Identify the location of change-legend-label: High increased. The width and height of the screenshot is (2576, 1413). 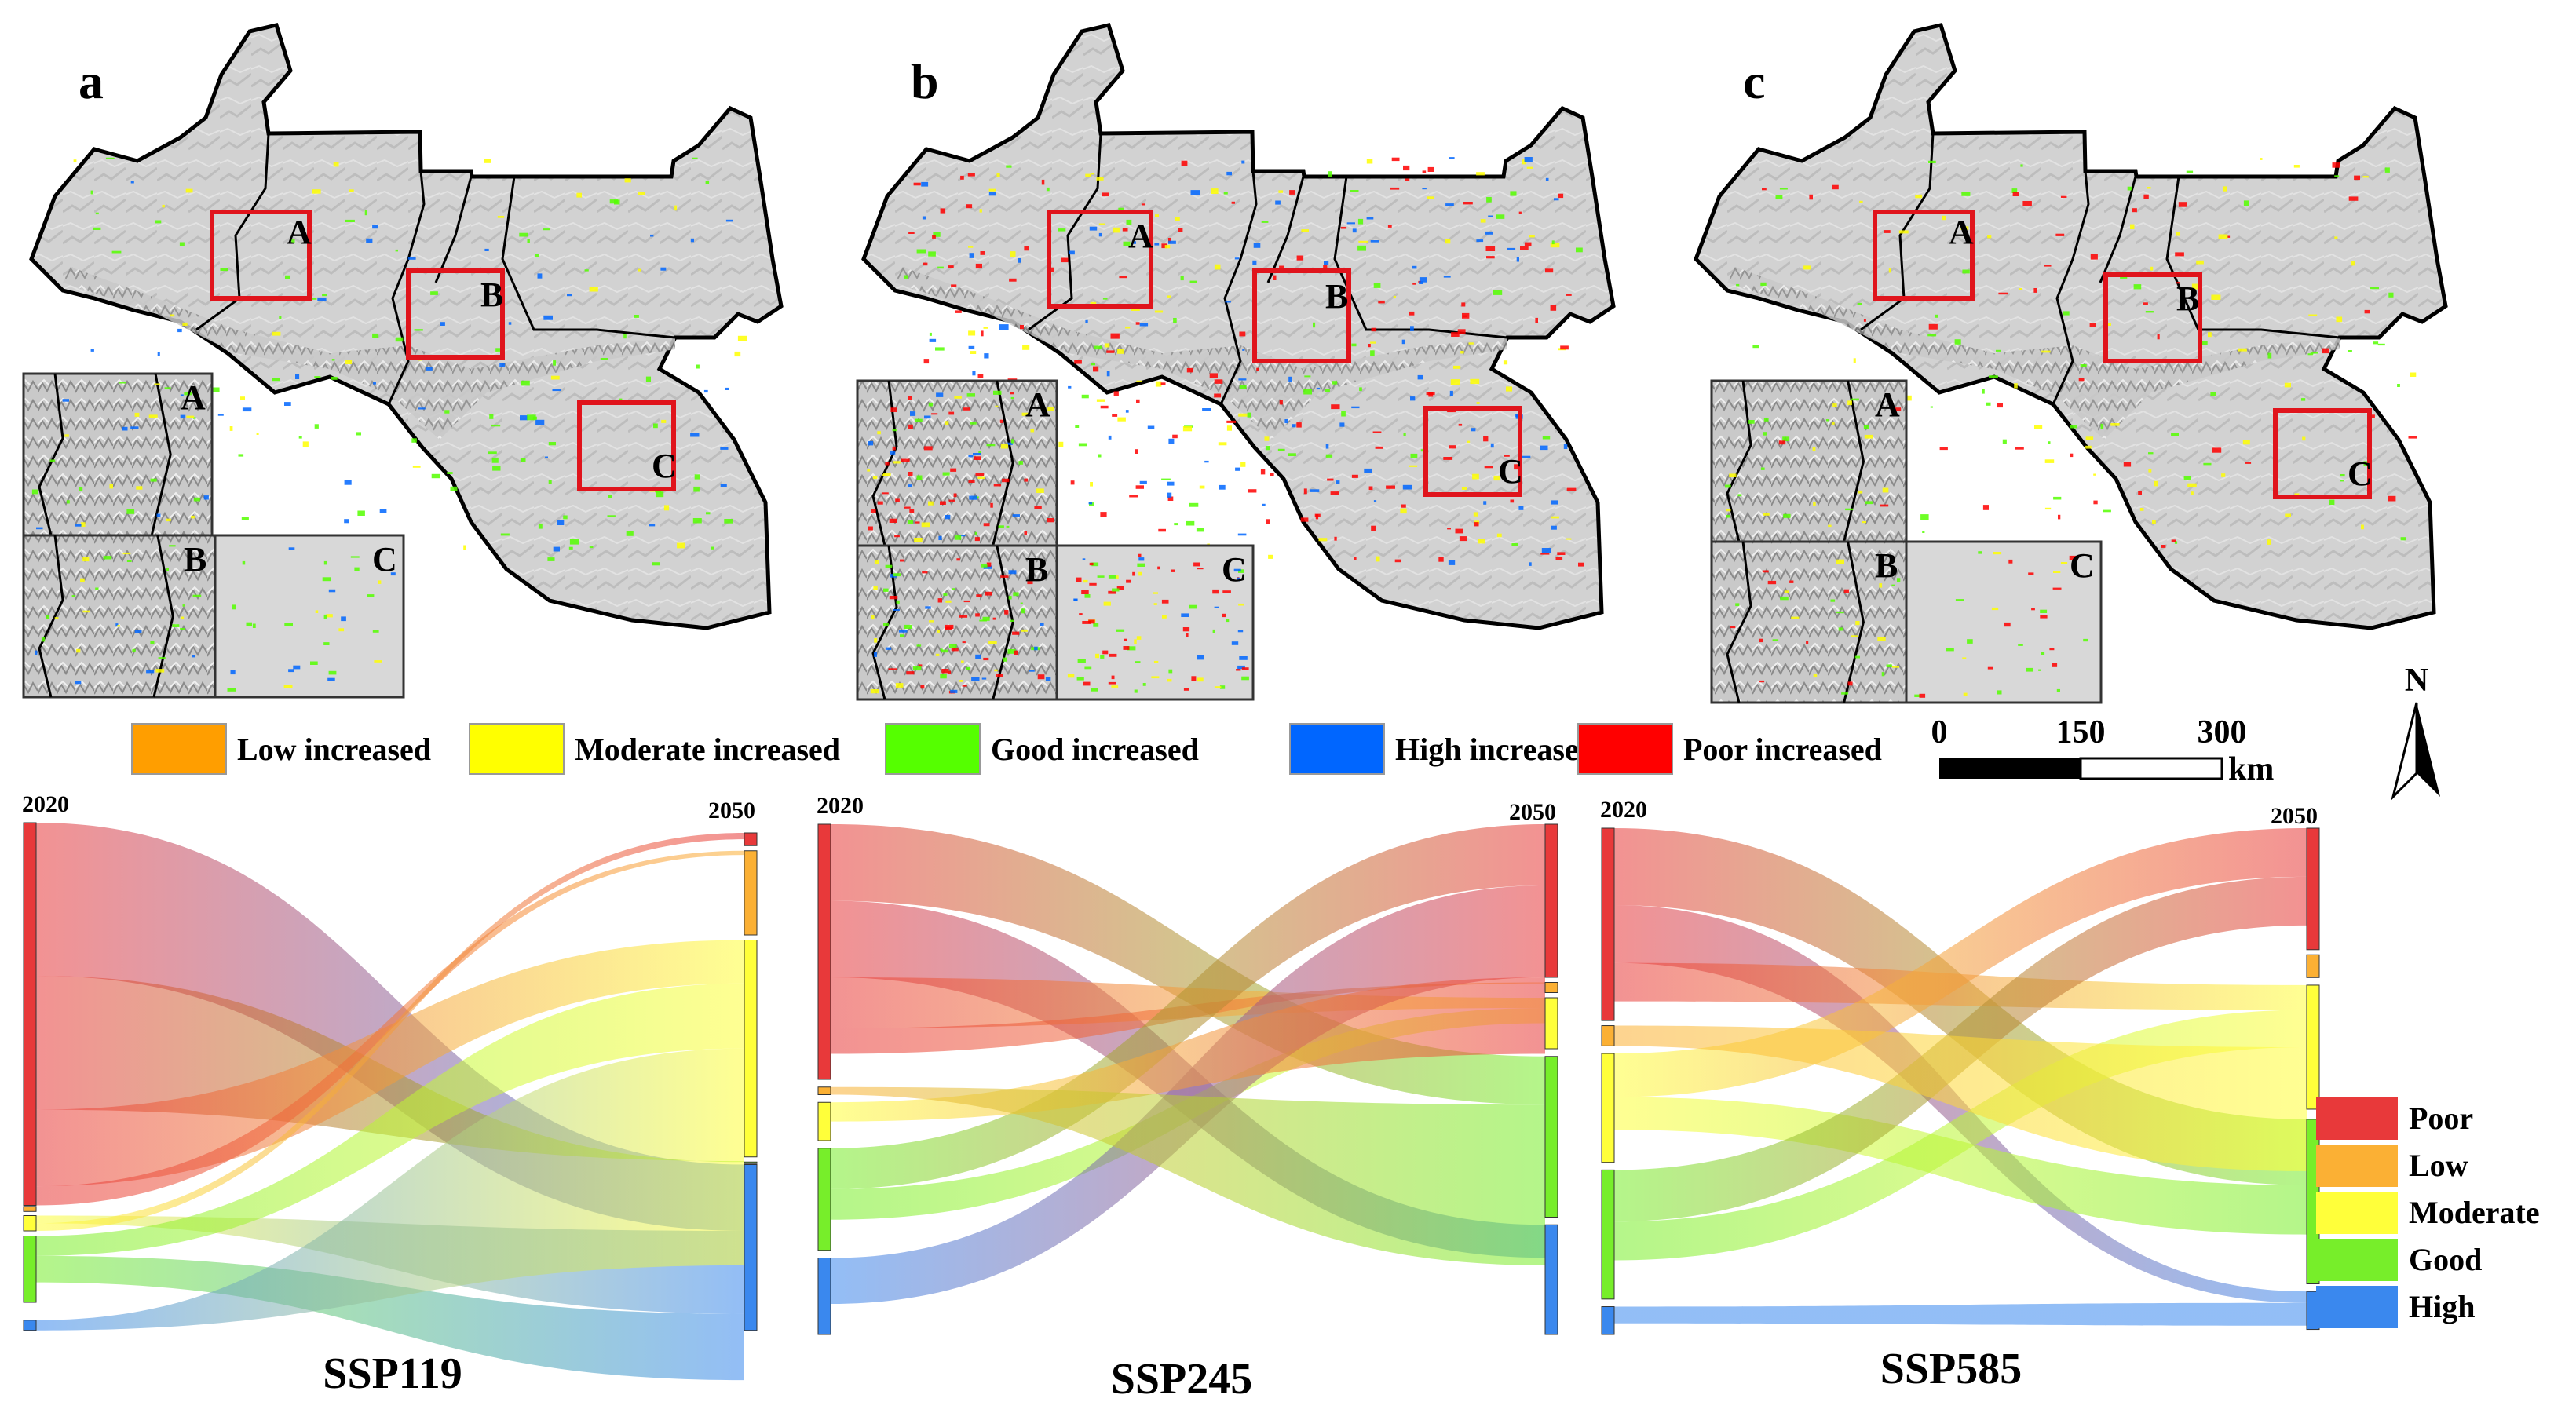
(1495, 749).